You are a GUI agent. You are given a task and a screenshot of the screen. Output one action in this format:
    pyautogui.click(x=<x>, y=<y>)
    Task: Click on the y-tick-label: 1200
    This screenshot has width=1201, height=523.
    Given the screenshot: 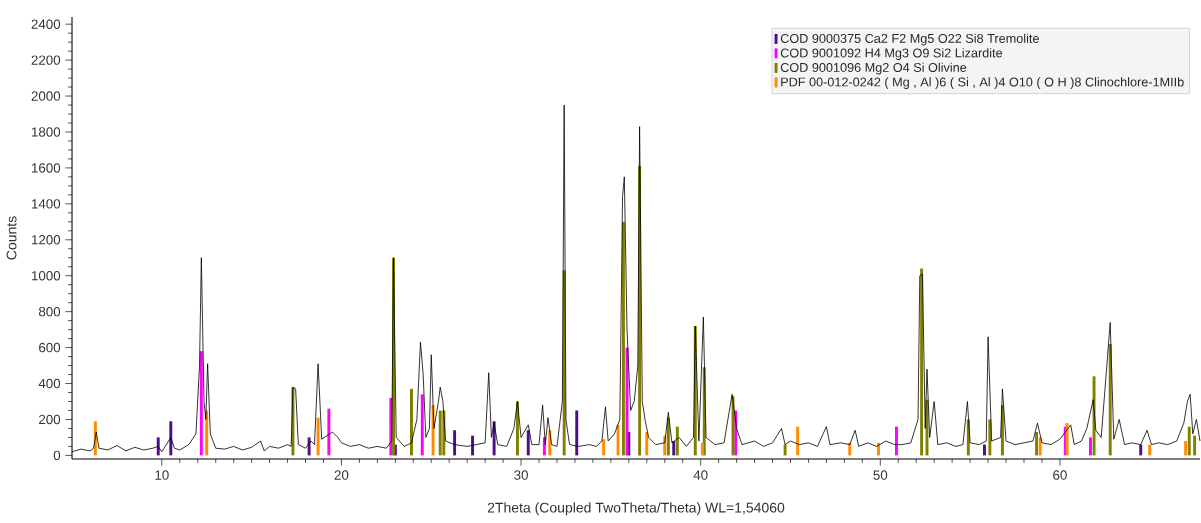 What is the action you would take?
    pyautogui.click(x=46, y=240)
    